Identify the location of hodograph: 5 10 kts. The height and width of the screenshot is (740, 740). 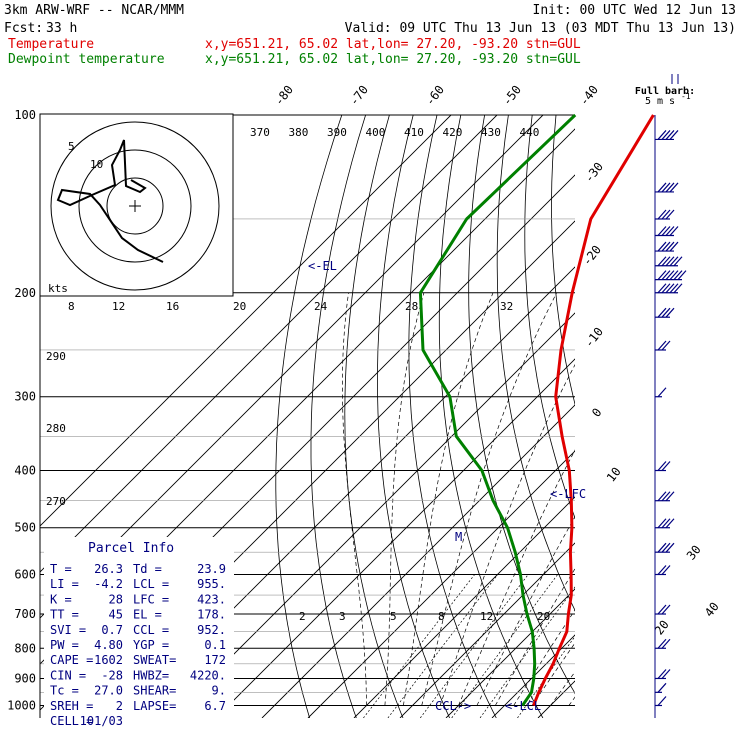
(136, 205).